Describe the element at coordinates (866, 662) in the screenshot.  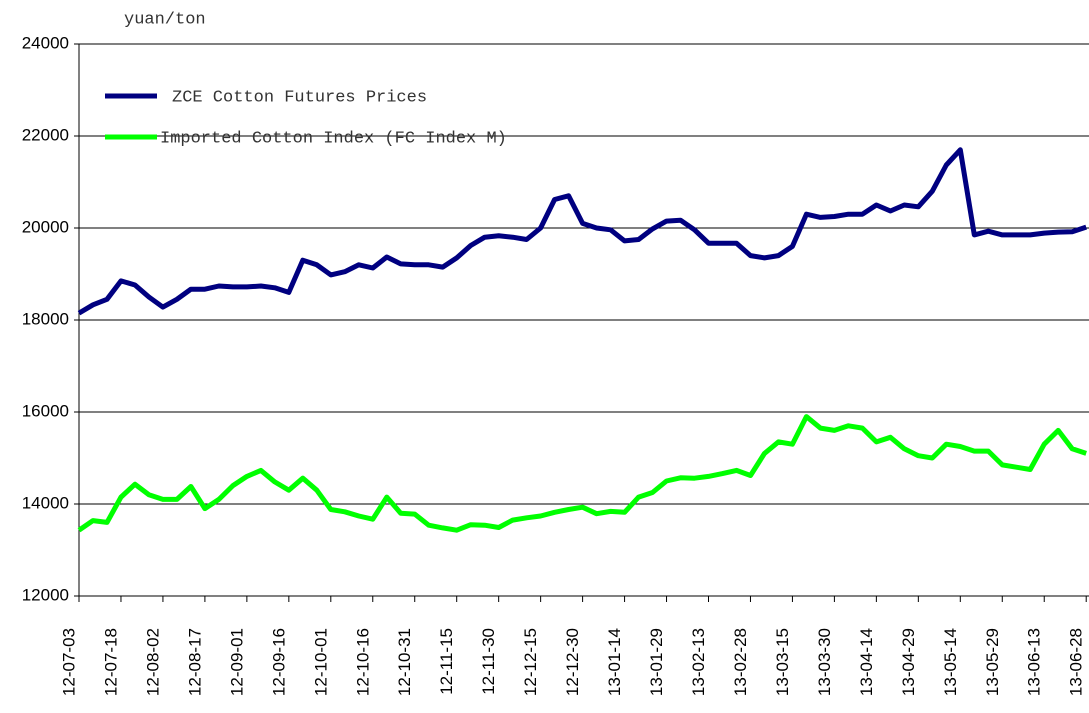
I see `x-tick-label: 13-04-14` at that location.